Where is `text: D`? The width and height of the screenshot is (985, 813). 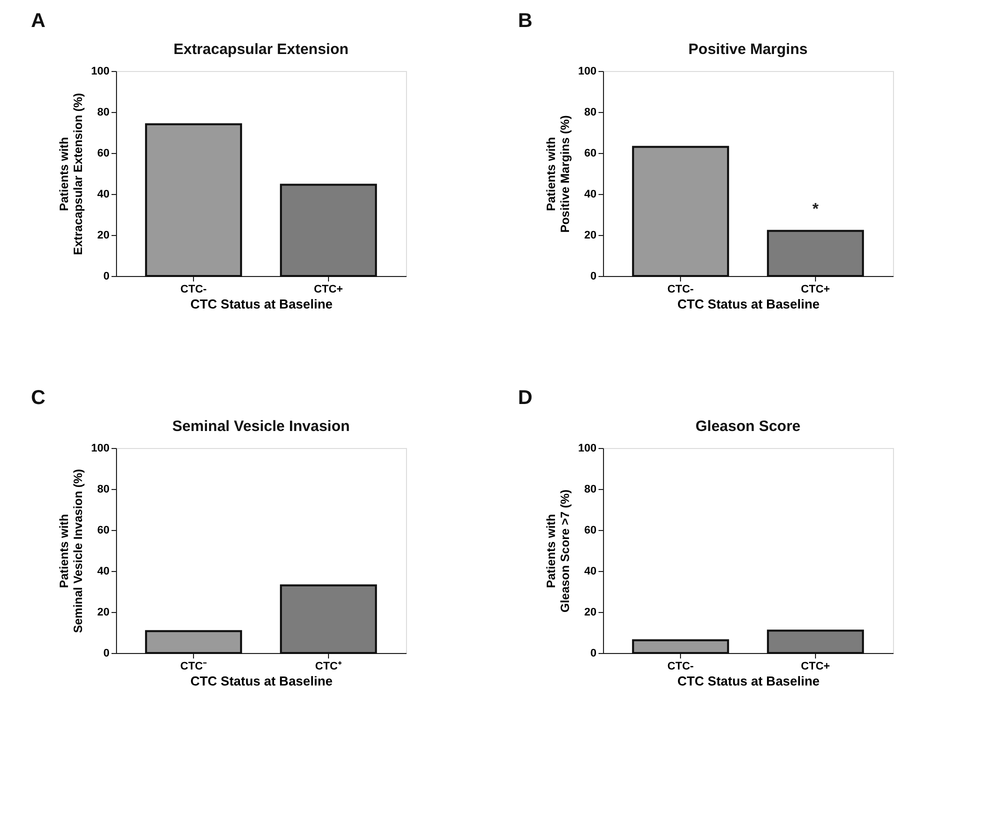
text: D is located at coordinates (525, 398).